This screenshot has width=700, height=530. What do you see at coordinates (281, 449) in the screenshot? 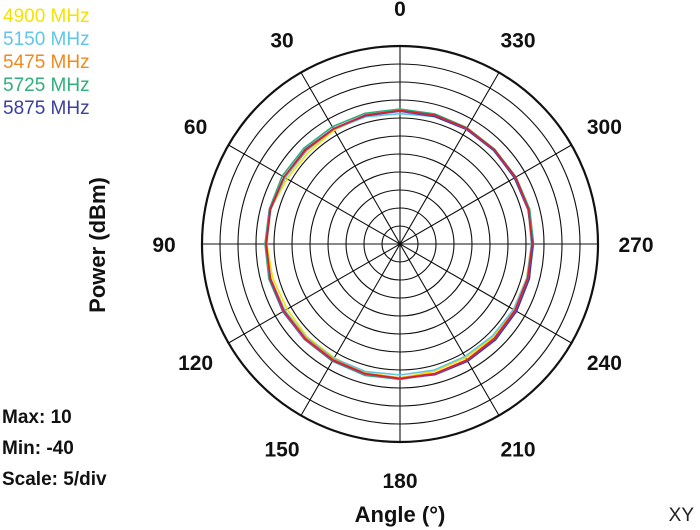
I see `angle-tick-150: 150` at bounding box center [281, 449].